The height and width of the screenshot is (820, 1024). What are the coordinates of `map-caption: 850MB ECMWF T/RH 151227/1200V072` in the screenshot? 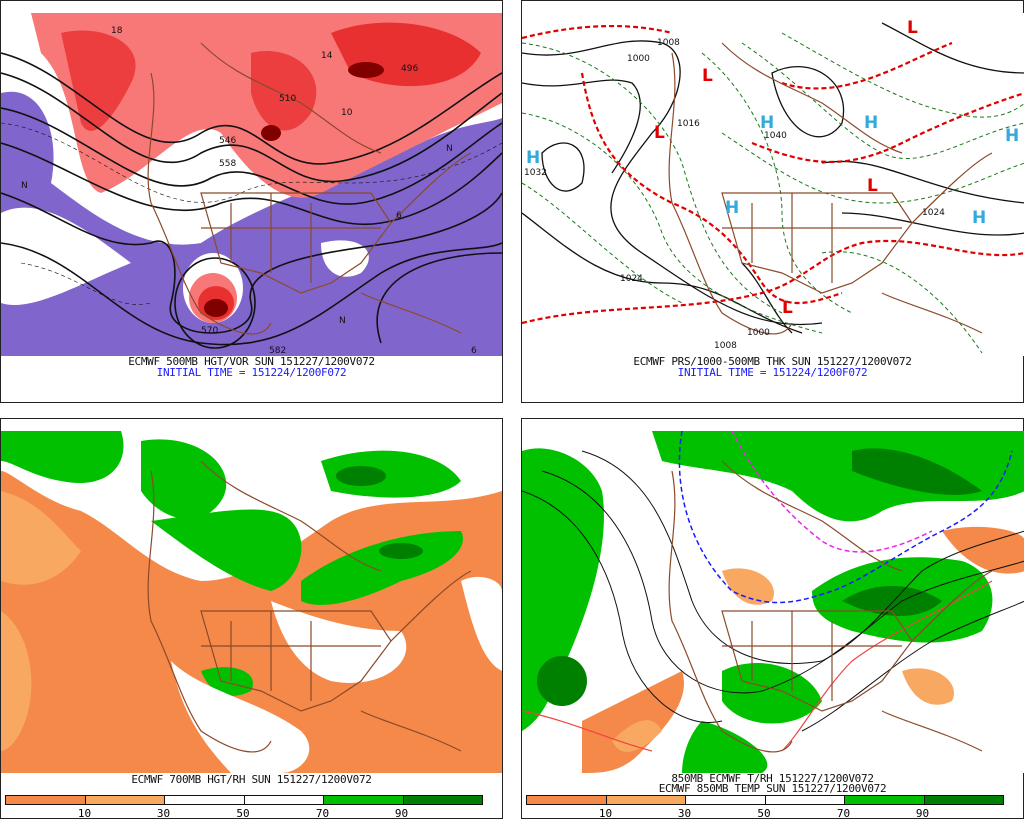 It's located at (772, 778).